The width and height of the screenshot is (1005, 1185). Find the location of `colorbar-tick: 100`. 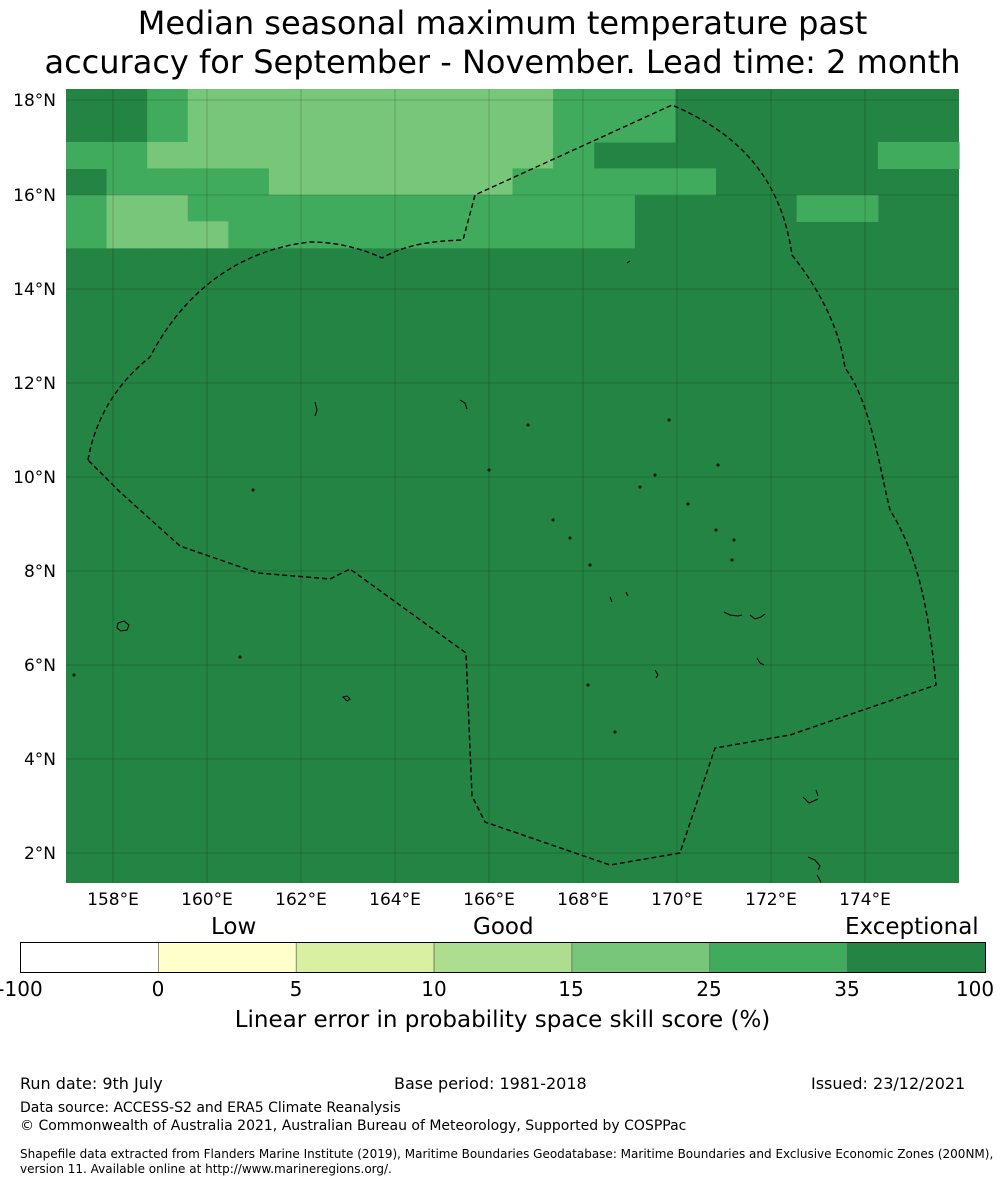

colorbar-tick: 100 is located at coordinates (975, 989).